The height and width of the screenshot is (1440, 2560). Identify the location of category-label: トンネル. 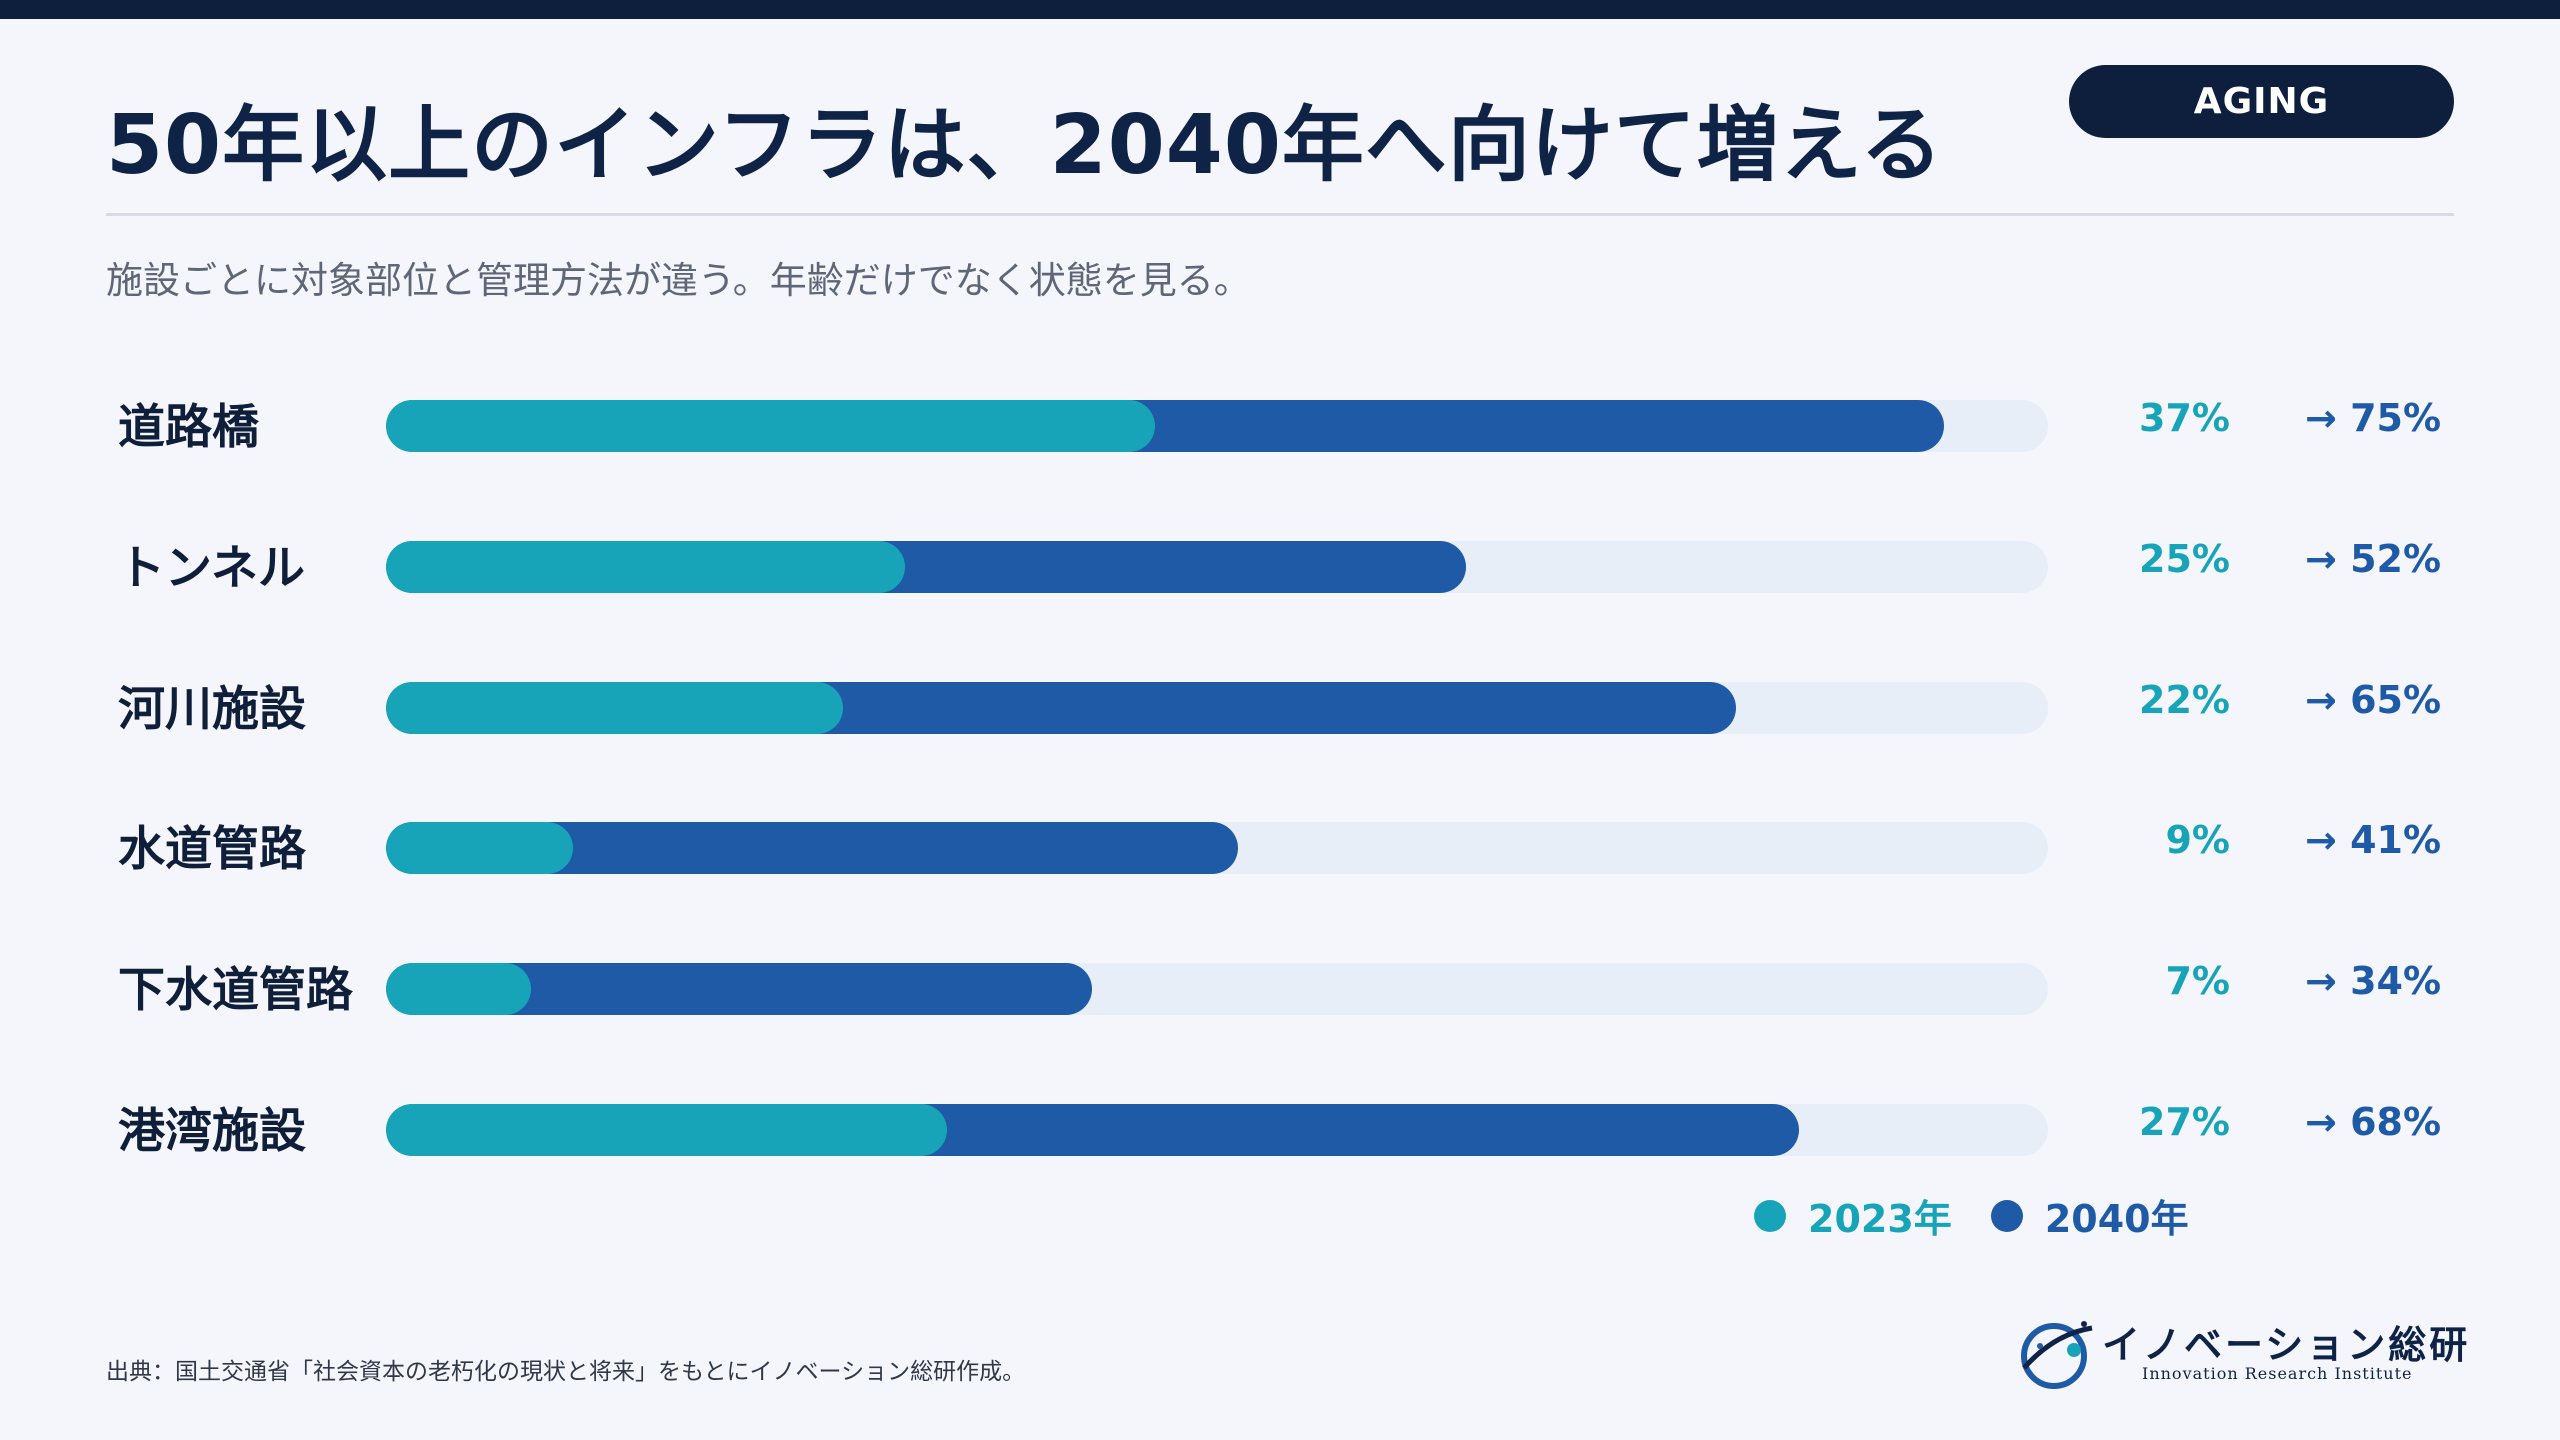
(212, 568).